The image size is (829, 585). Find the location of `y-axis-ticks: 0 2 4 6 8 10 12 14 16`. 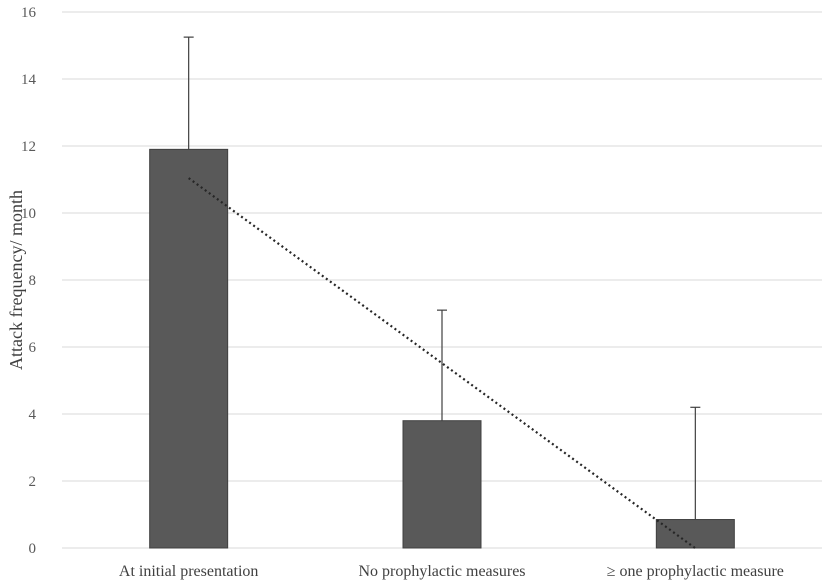

y-axis-ticks: 0 2 4 6 8 10 12 14 16 is located at coordinates (29, 281).